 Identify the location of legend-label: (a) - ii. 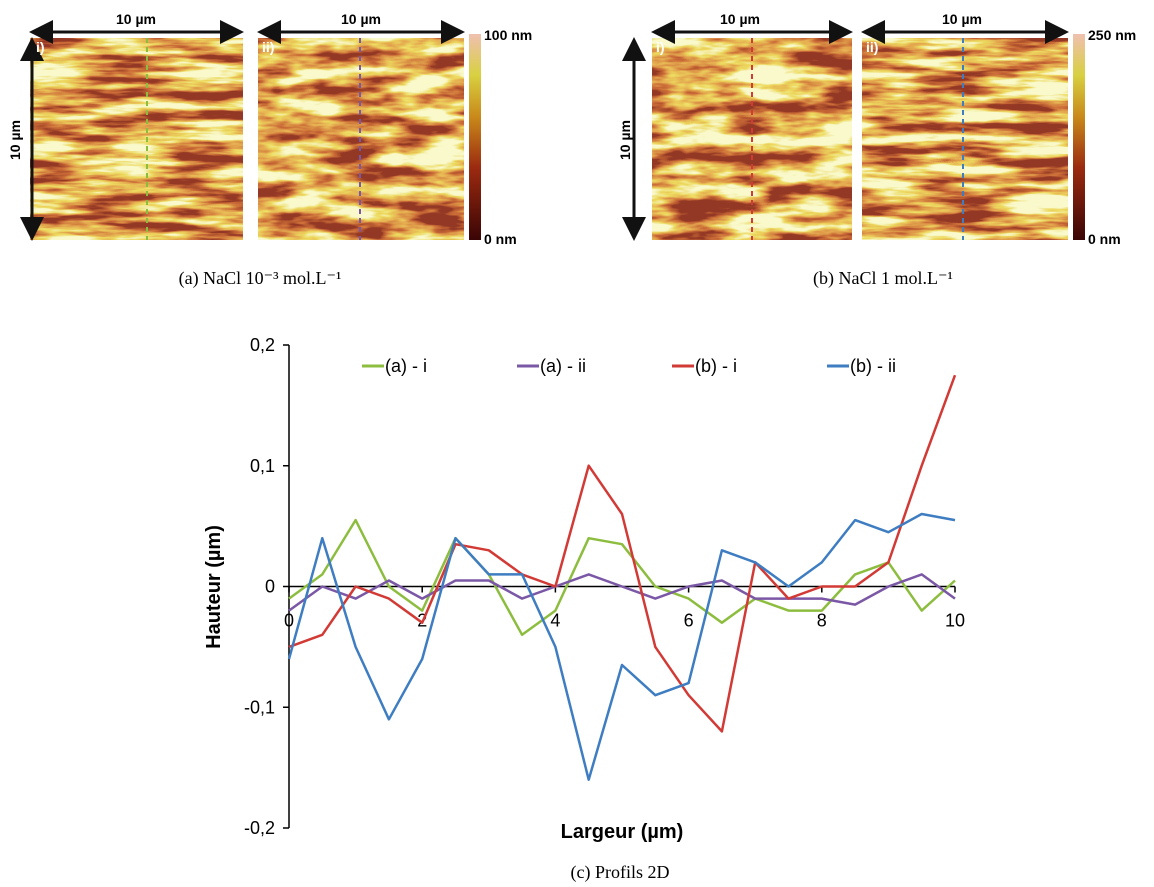
(563, 366).